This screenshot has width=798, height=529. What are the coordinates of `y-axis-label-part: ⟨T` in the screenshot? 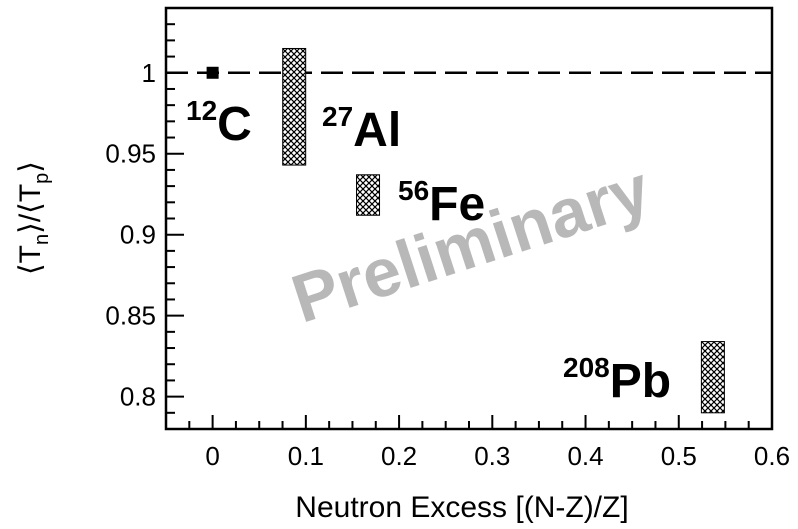 It's located at (30, 260).